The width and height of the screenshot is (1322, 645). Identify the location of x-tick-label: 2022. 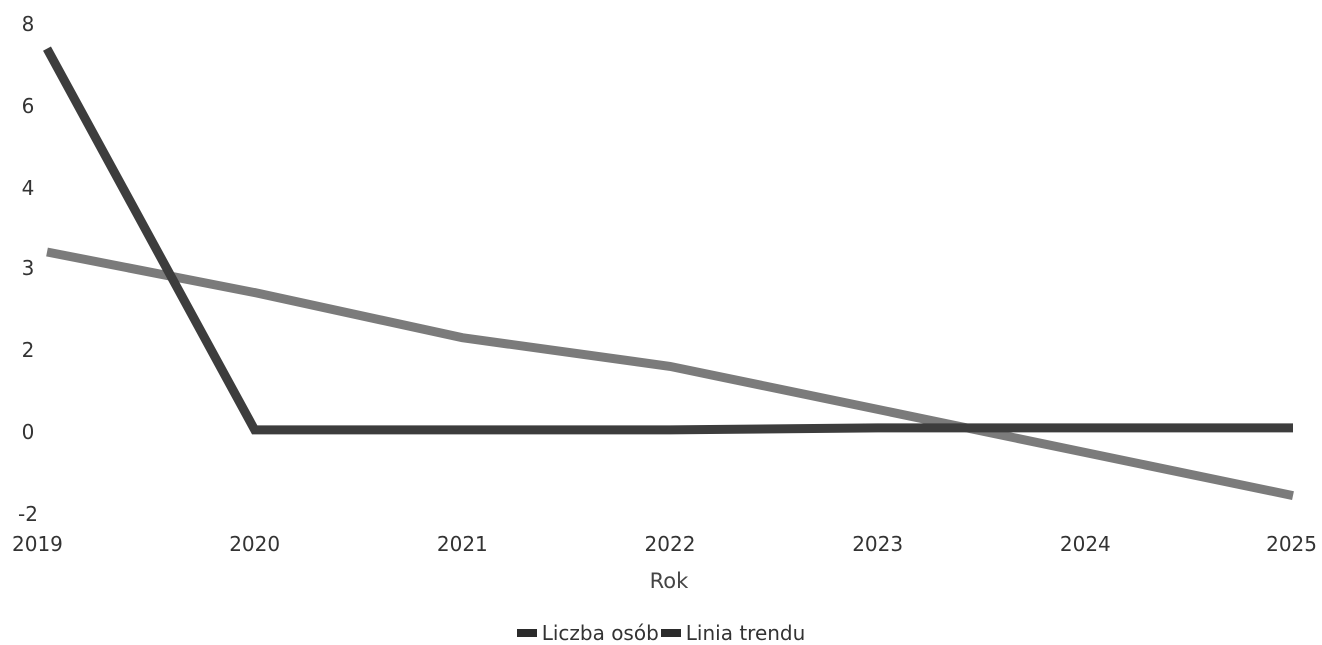
(670, 544).